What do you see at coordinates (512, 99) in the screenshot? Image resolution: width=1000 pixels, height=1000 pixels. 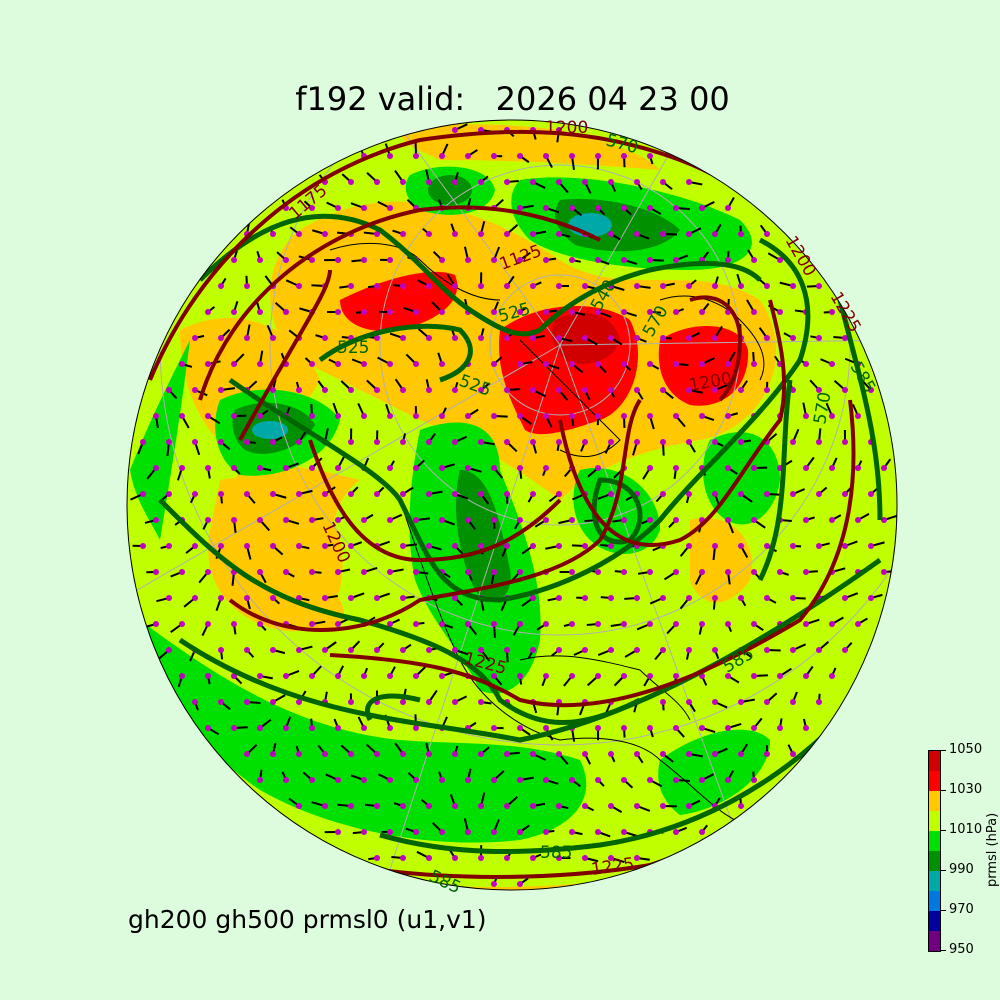 I see `map-title: f192 valid: 2026 04 23 00` at bounding box center [512, 99].